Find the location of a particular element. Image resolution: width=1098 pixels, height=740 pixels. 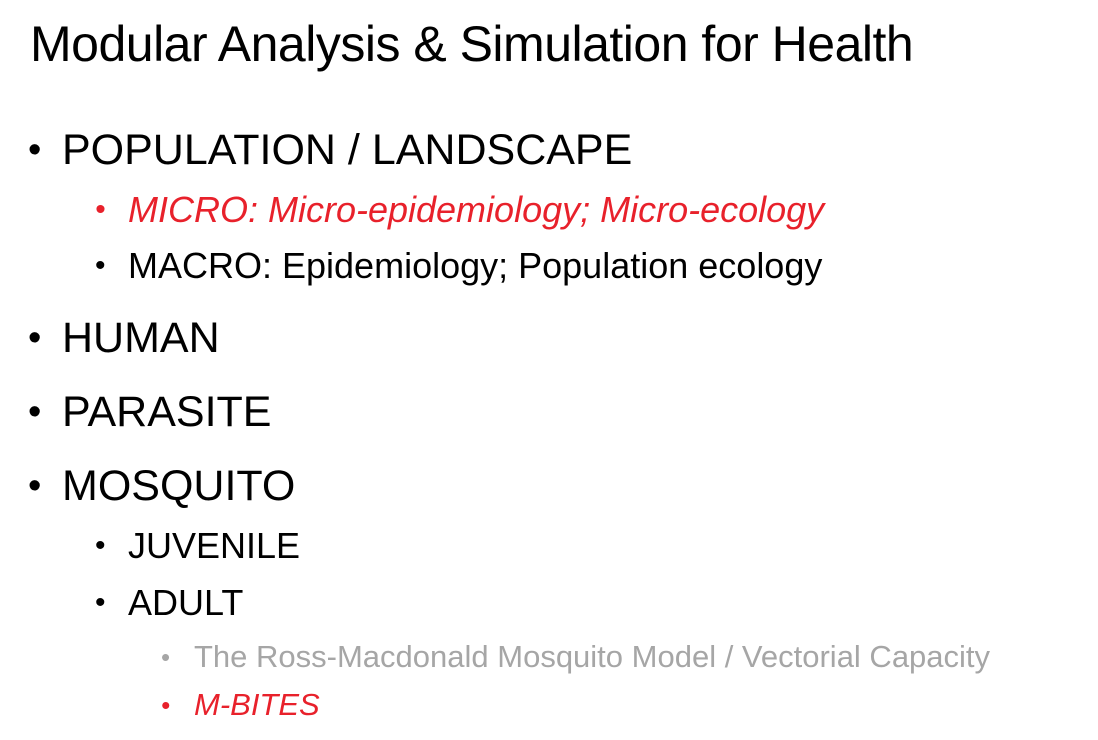

bullet-text: MACRO: Epidemiology; Population ecology is located at coordinates (475, 265).